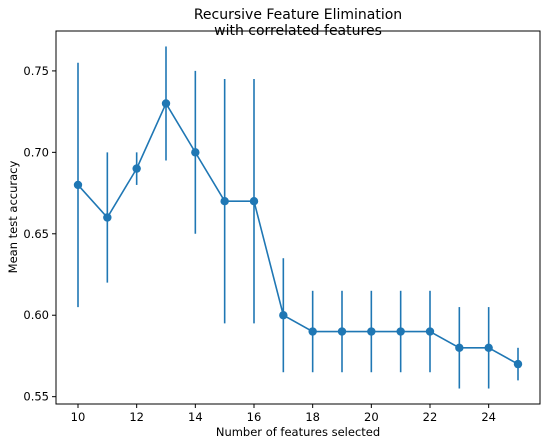 The width and height of the screenshot is (550, 441). I want to click on x-tick-label: 20, so click(371, 417).